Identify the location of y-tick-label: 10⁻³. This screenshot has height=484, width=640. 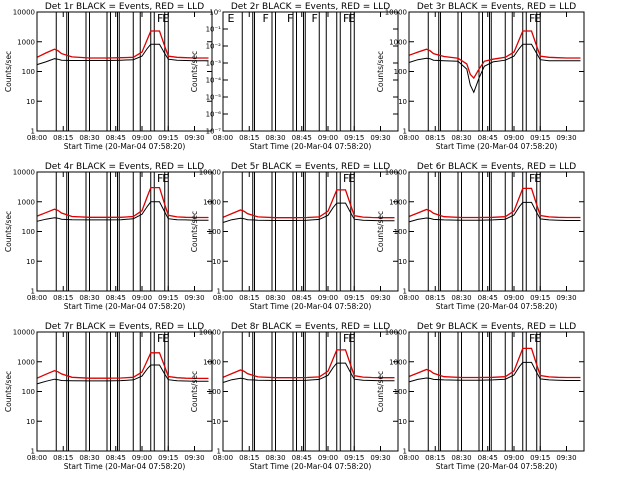
(214, 64).